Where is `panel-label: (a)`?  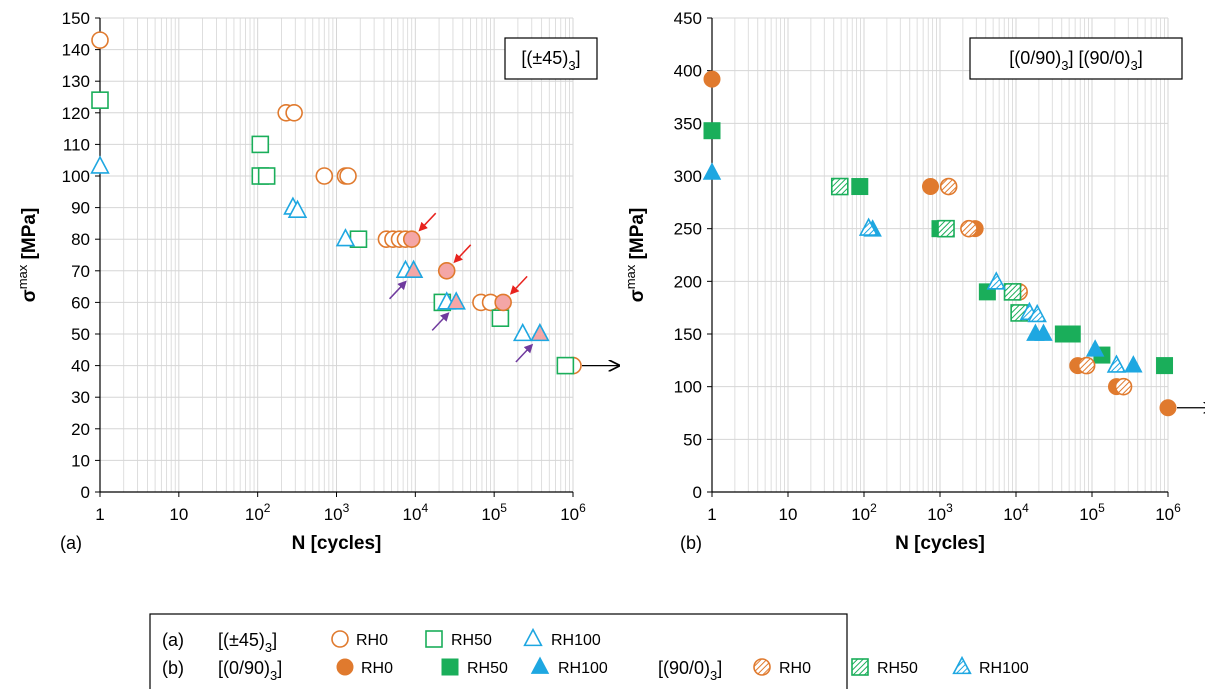
panel-label: (a) is located at coordinates (71, 543).